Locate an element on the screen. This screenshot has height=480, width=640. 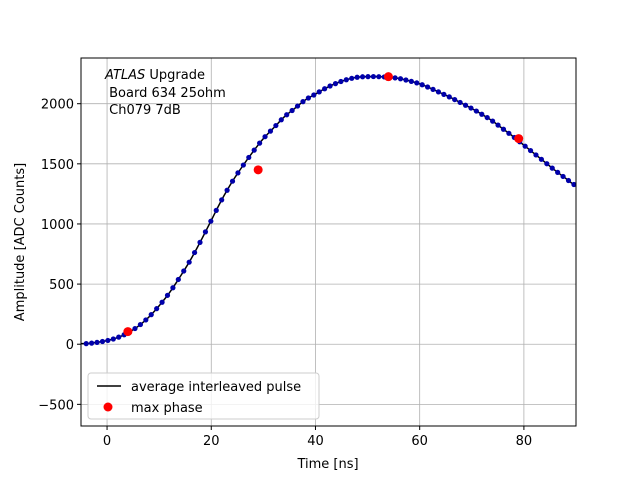
legend-entry-max-phase: max phase is located at coordinates (167, 408).